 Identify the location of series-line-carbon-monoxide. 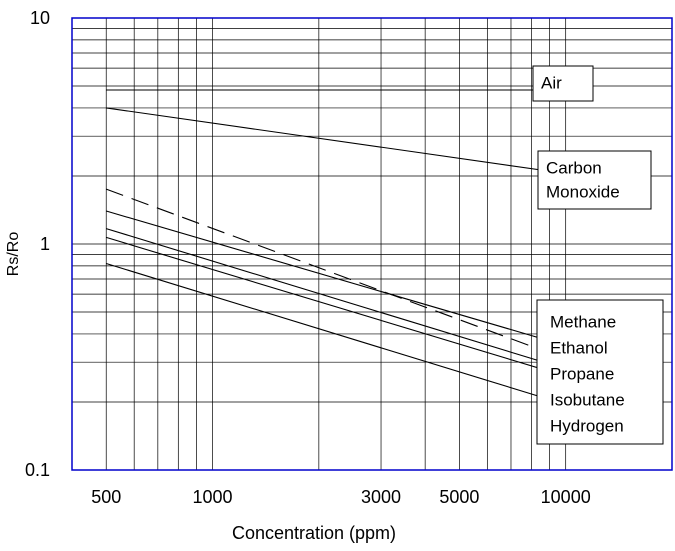
(336, 141).